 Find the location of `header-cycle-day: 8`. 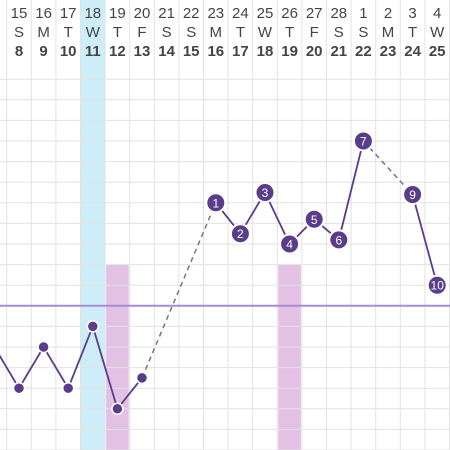

header-cycle-day: 8 is located at coordinates (19, 51).